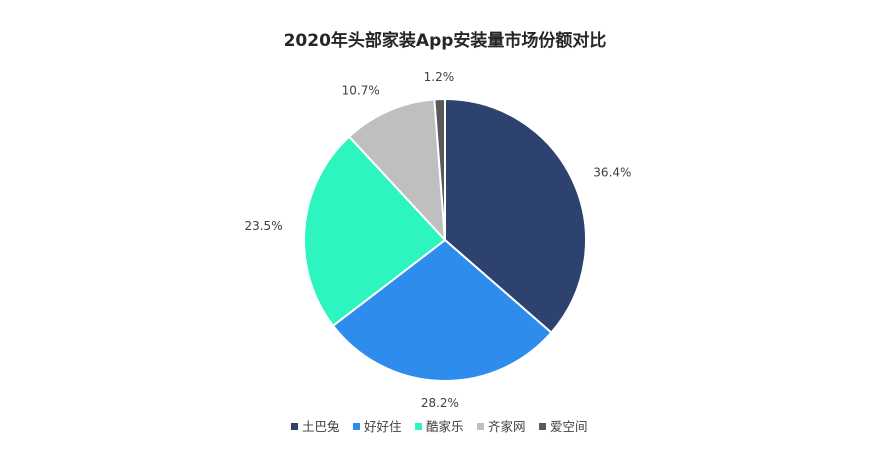 The height and width of the screenshot is (455, 890). I want to click on legend-label-2: 好好住, so click(383, 426).